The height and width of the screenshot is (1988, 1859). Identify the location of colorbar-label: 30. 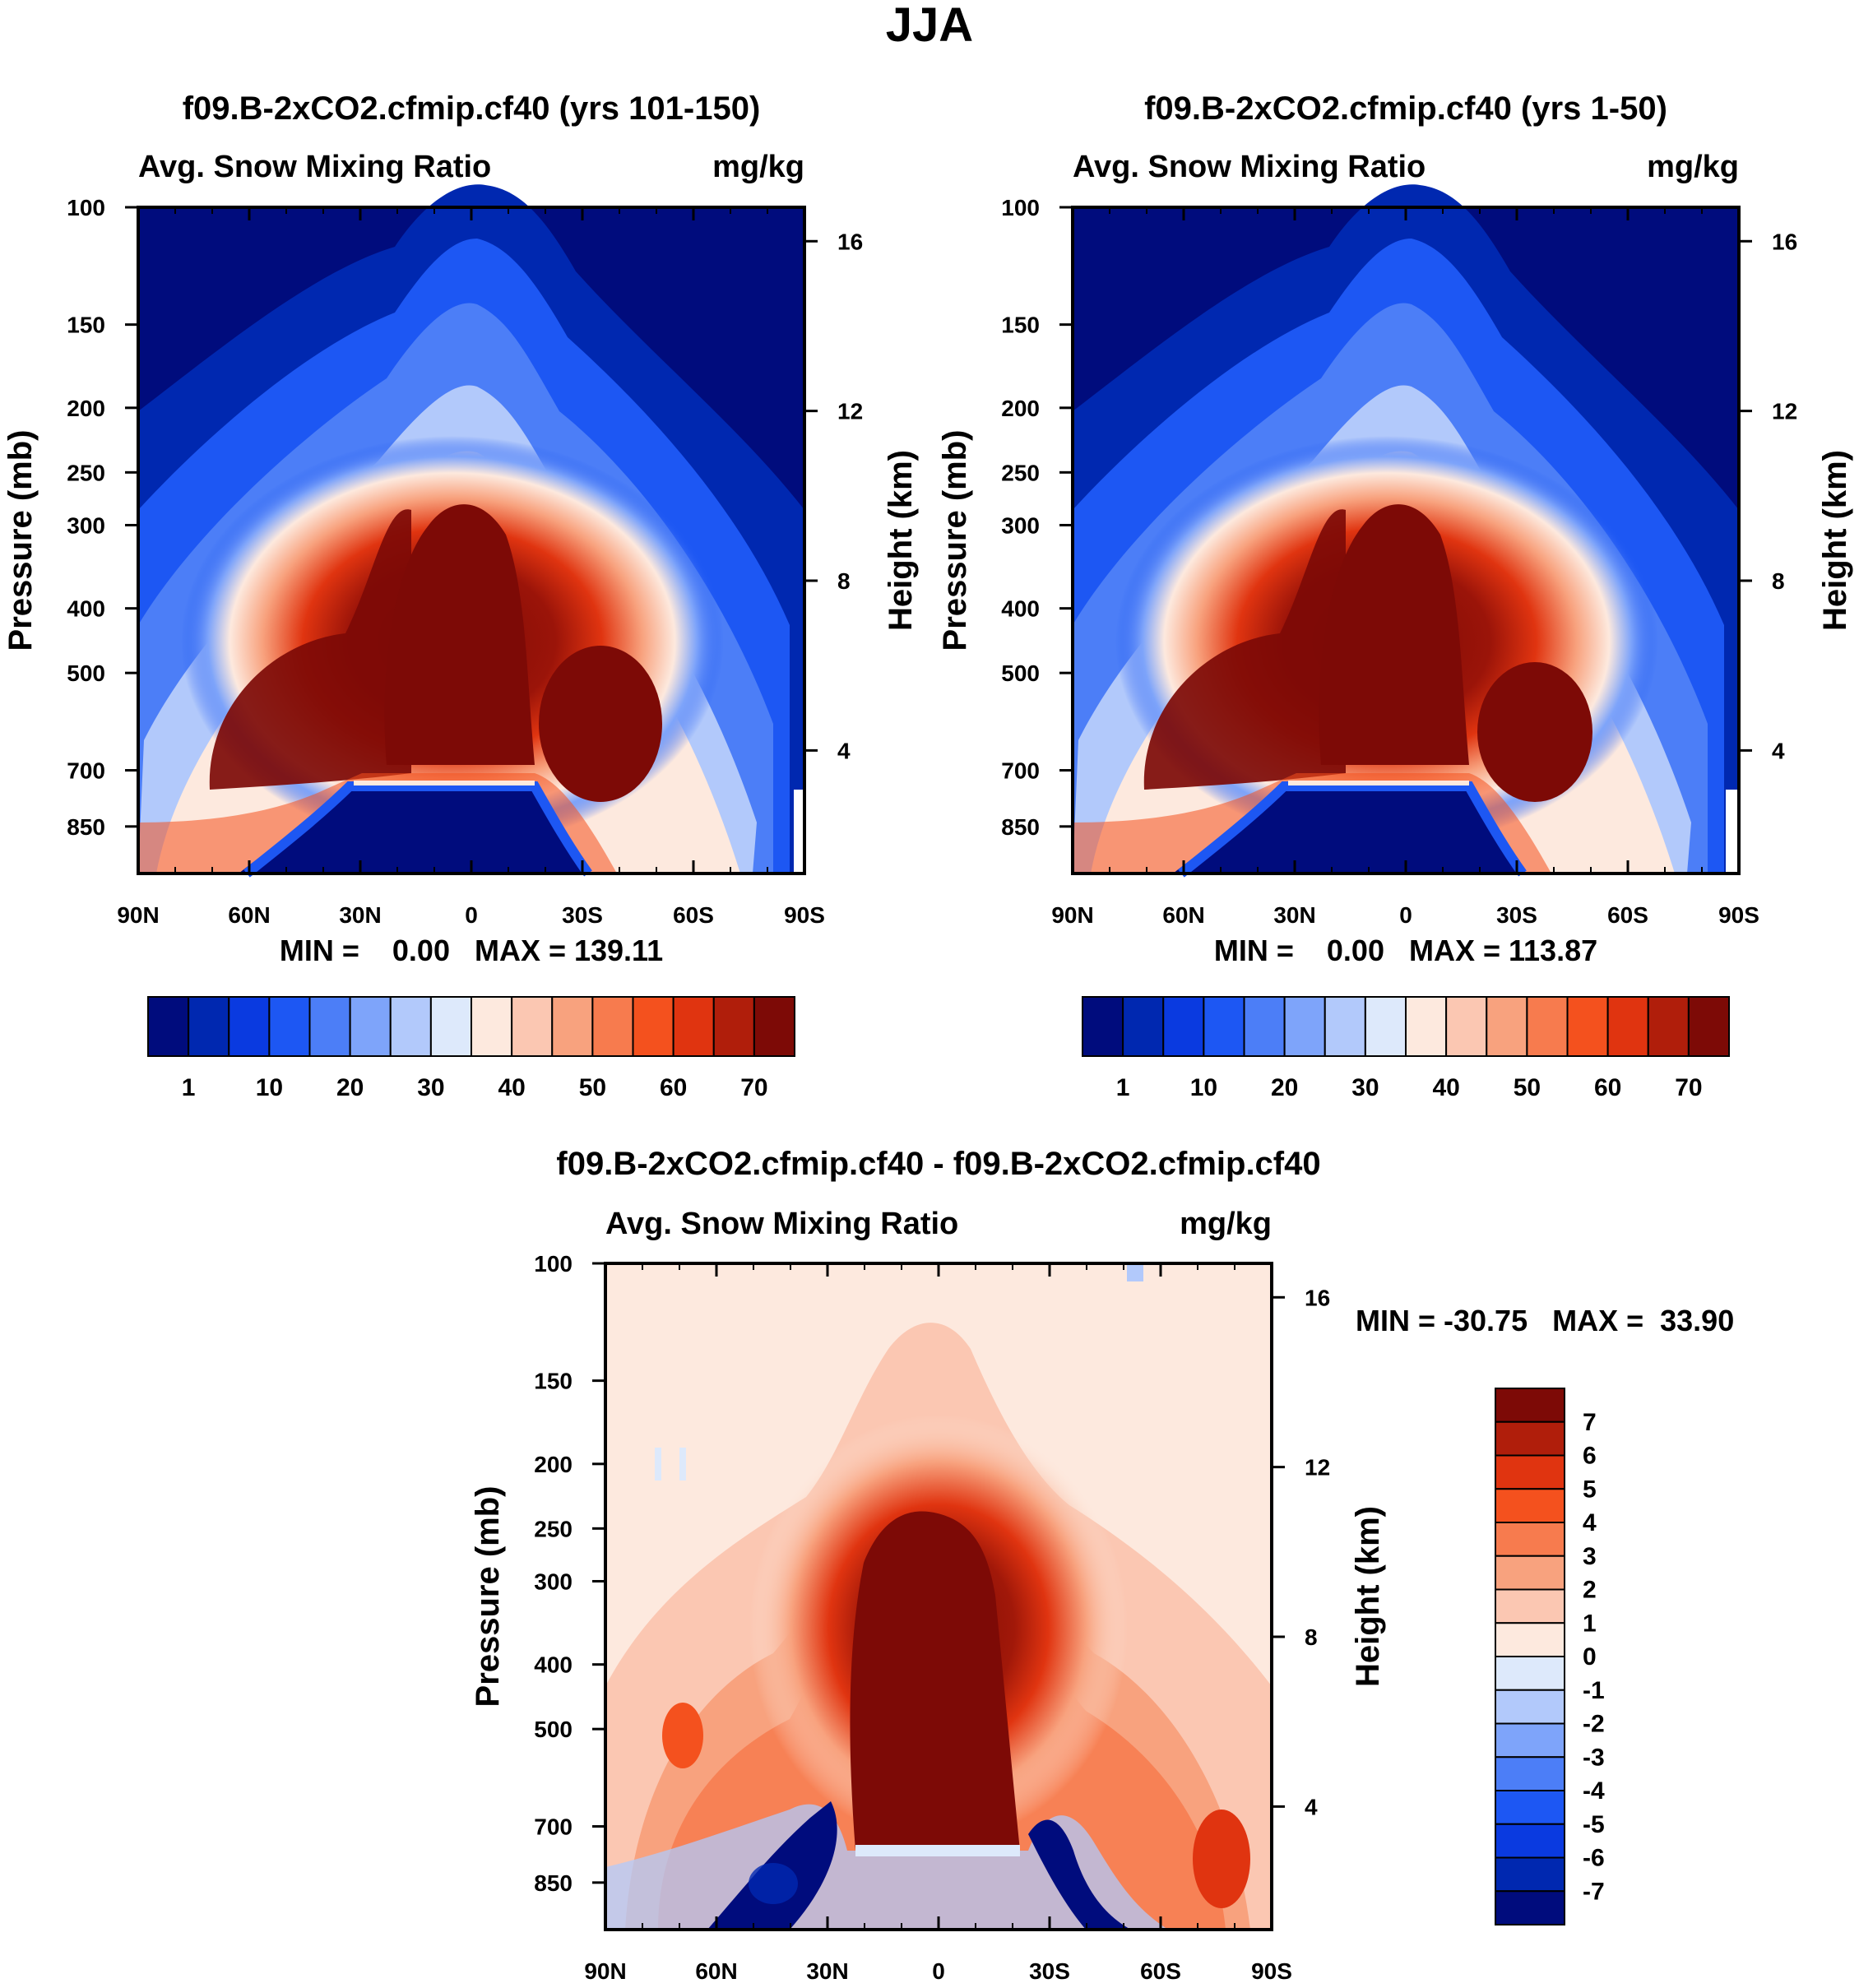
(430, 1088).